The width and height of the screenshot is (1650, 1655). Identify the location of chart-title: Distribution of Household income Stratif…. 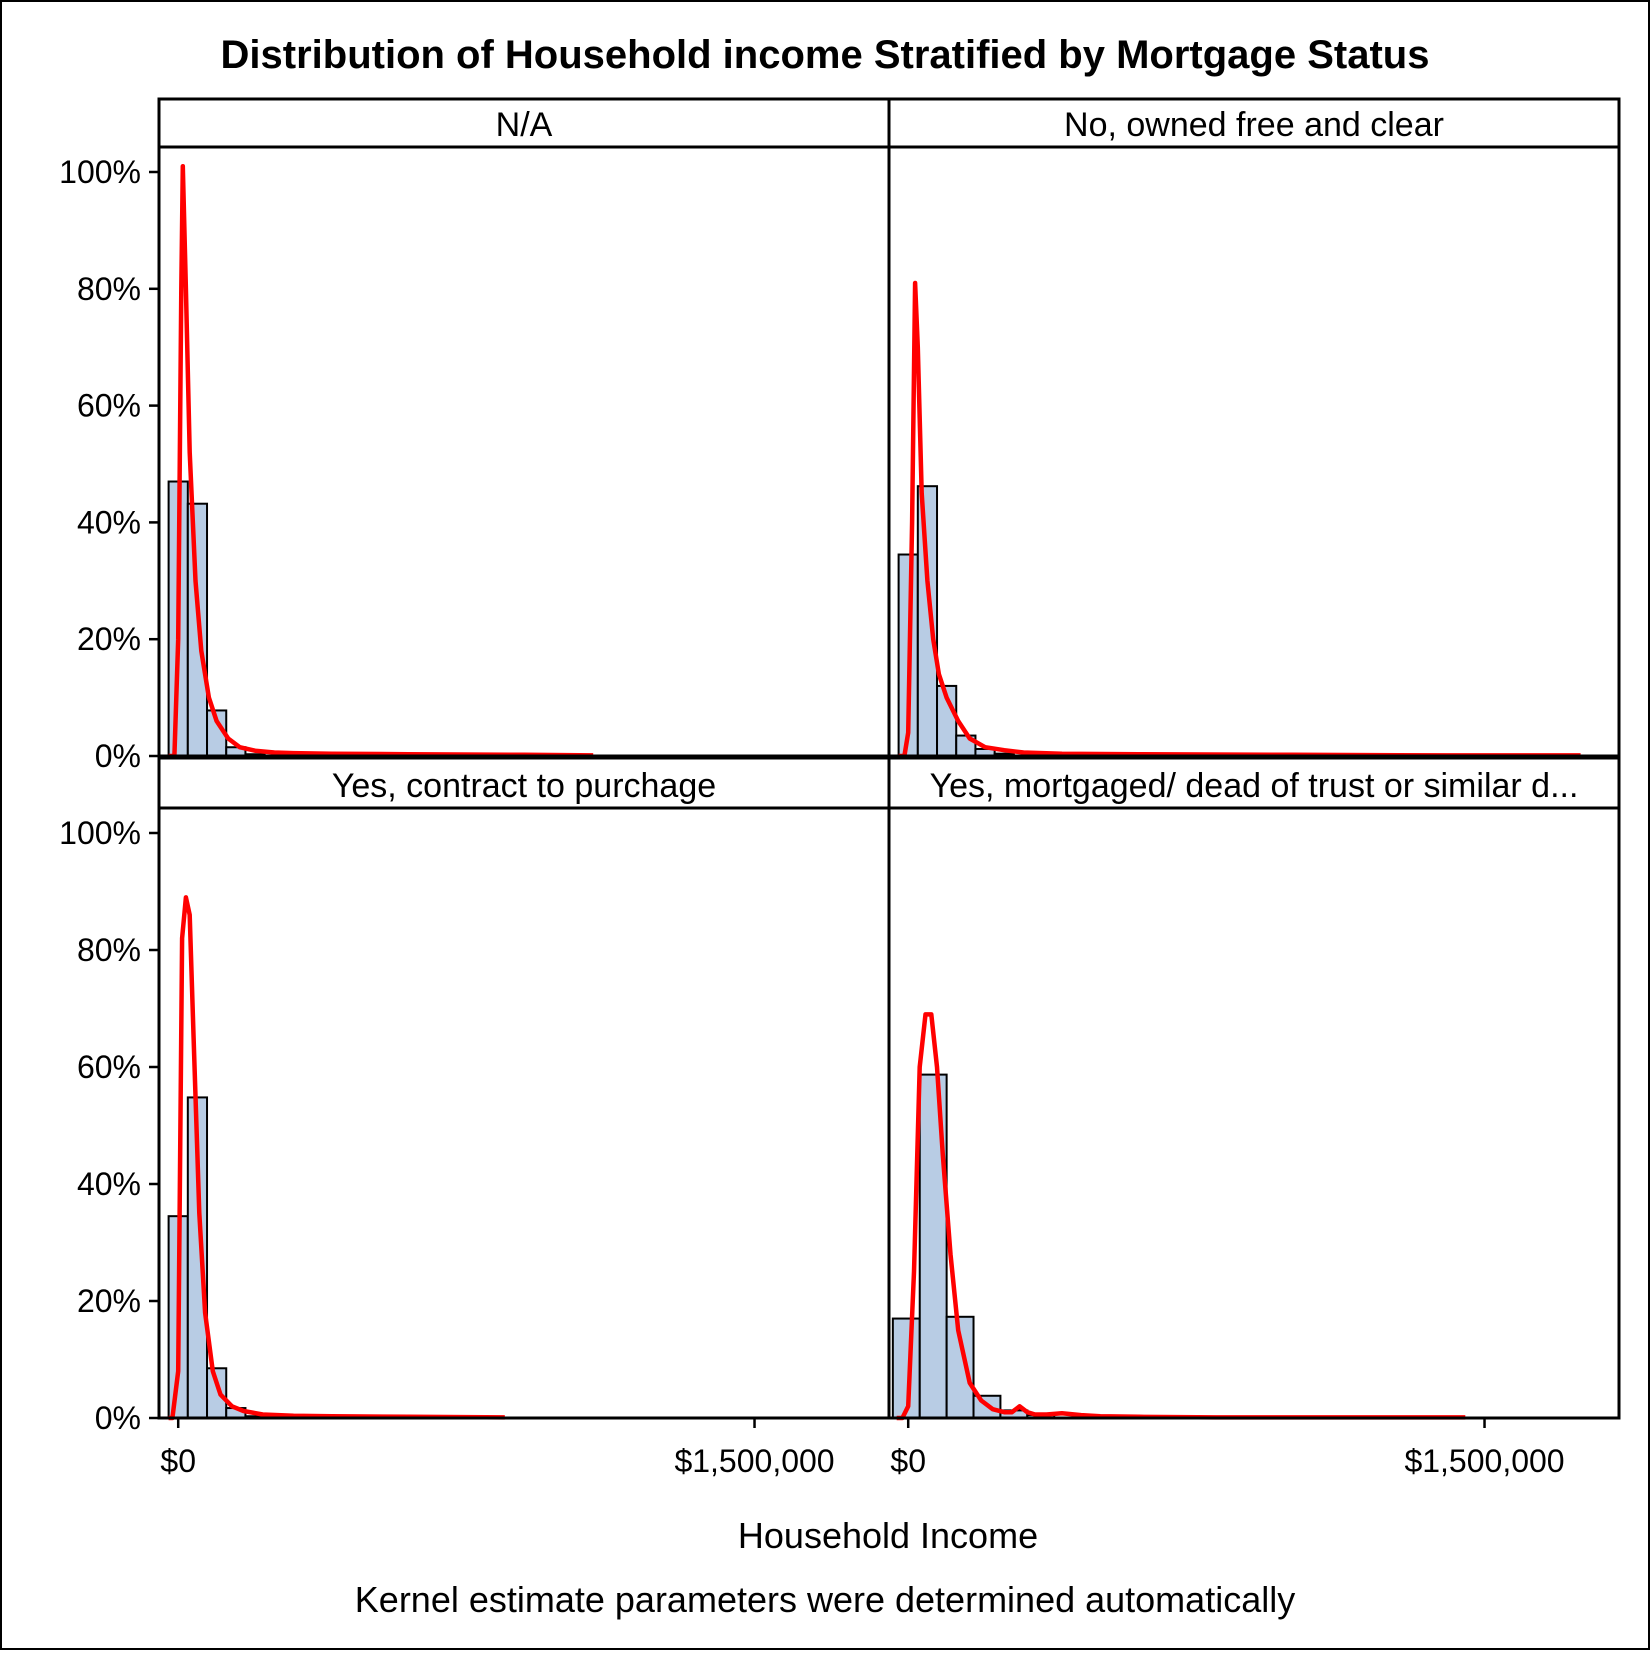
(825, 55).